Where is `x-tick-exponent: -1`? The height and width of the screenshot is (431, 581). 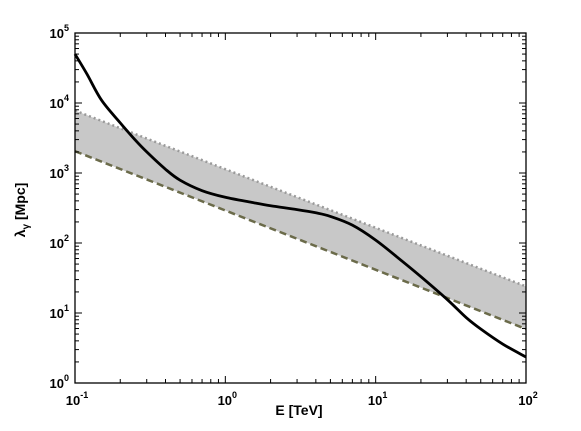
x-tick-exponent: -1 is located at coordinates (84, 395).